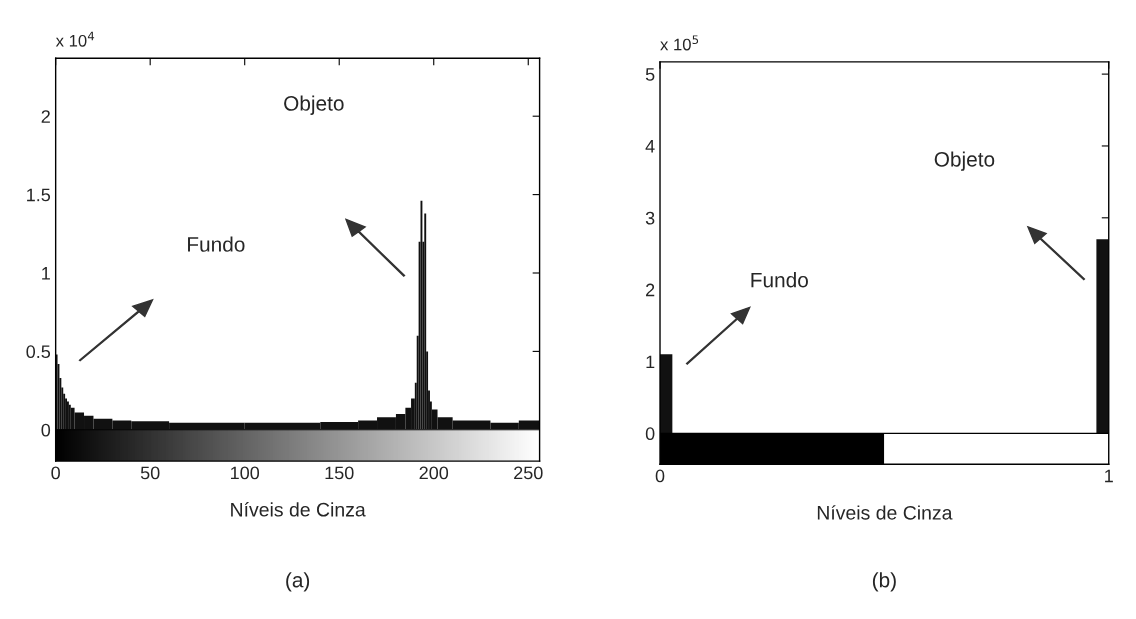  Describe the element at coordinates (150, 473) in the screenshot. I see `x-tick-label: 50` at that location.